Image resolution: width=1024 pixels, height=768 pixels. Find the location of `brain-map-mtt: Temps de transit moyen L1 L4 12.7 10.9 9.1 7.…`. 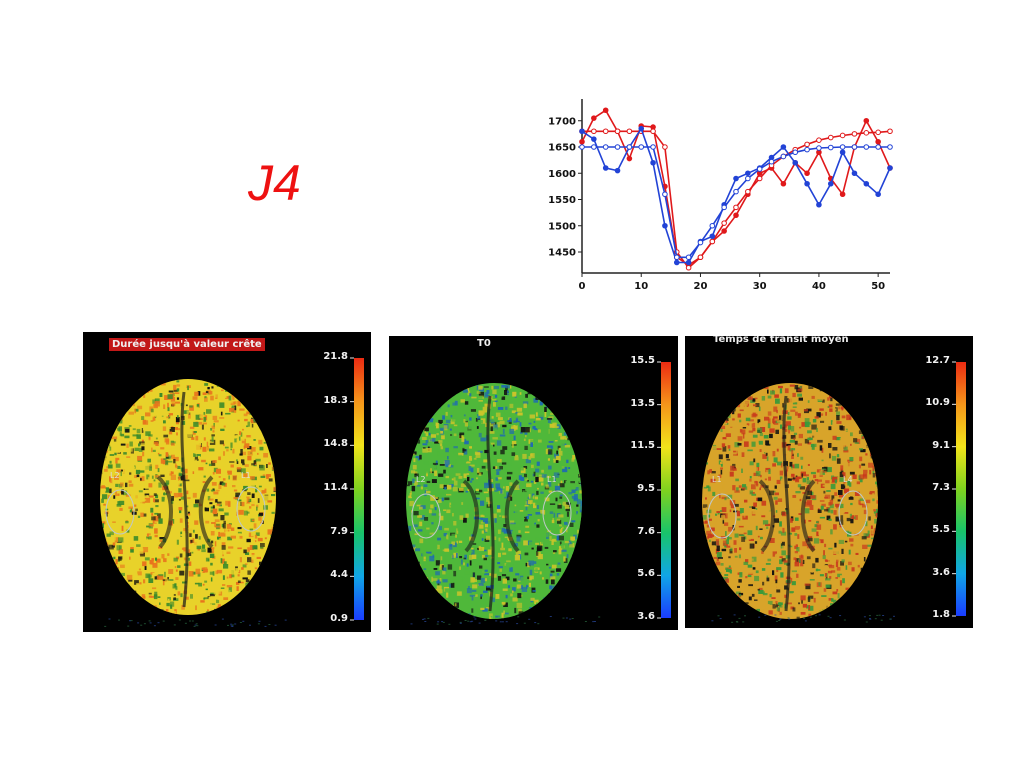

brain-map-mtt: Temps de transit moyen L1 L4 12.7 10.9 9.1 7.… is located at coordinates (829, 482).